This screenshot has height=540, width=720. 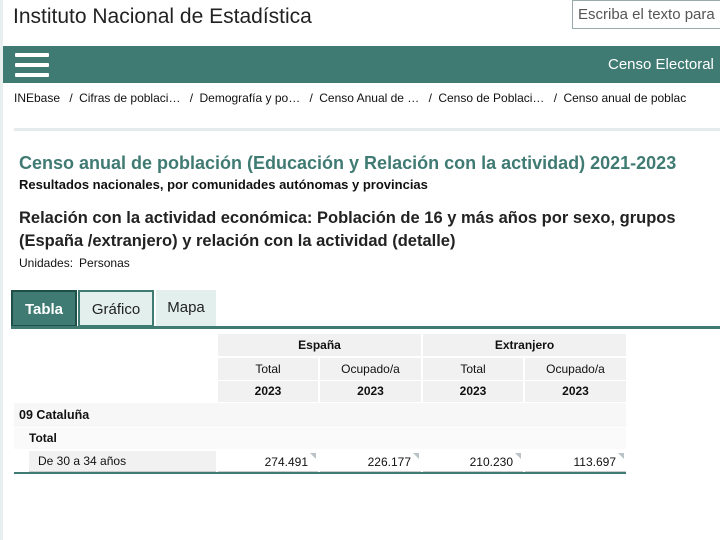 I want to click on cell-value: 210.230, so click(x=491, y=462).